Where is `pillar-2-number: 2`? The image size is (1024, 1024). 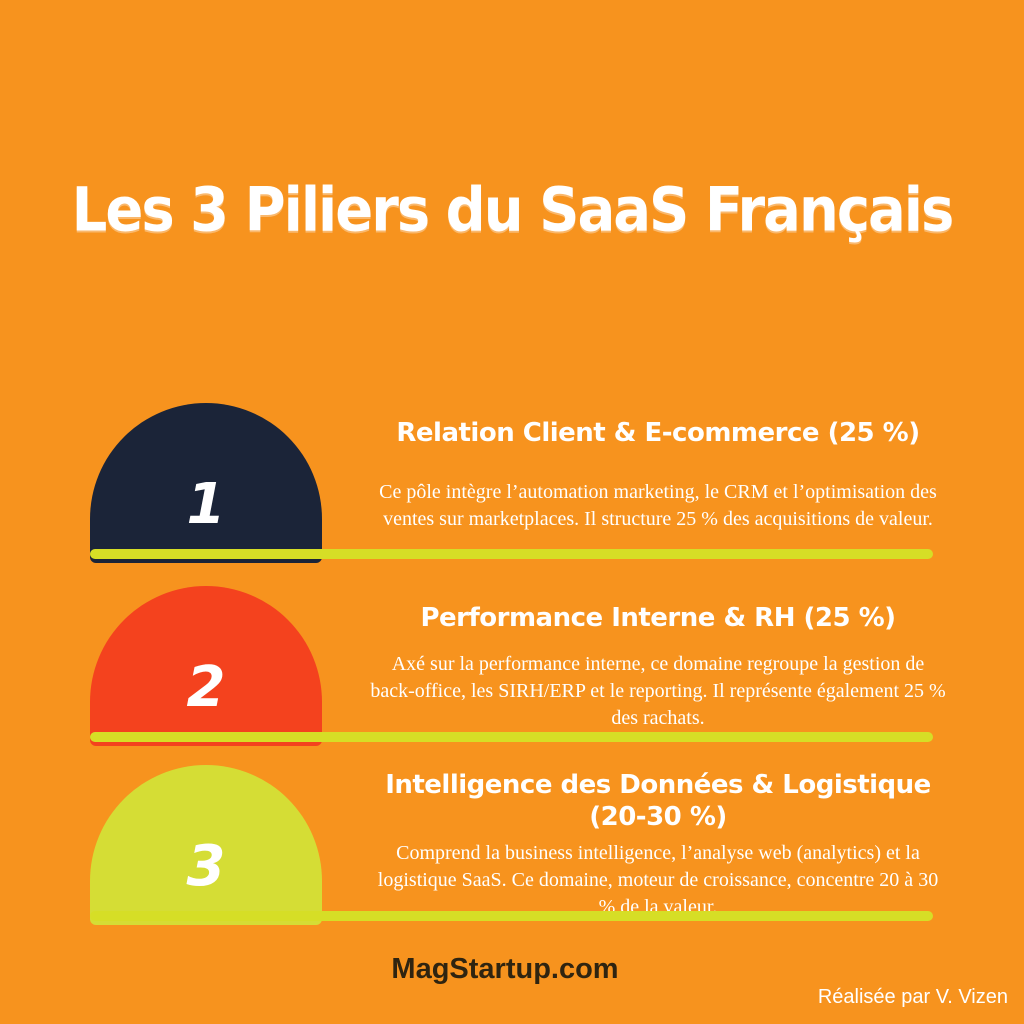
pillar-2-number: 2 is located at coordinates (206, 687).